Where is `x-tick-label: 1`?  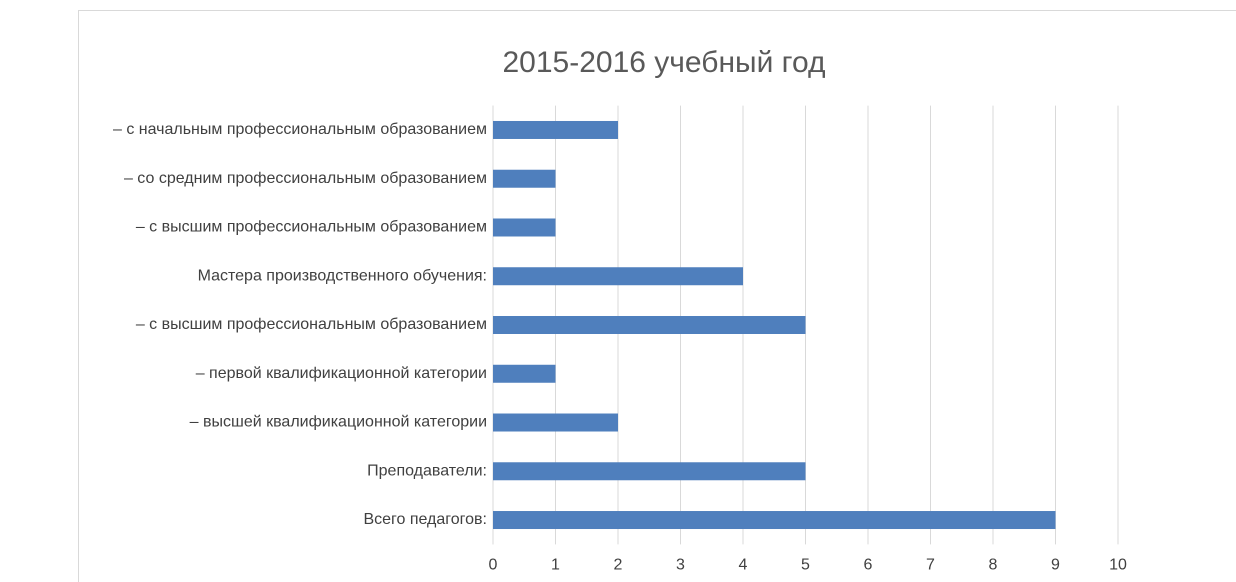 x-tick-label: 1 is located at coordinates (555, 565).